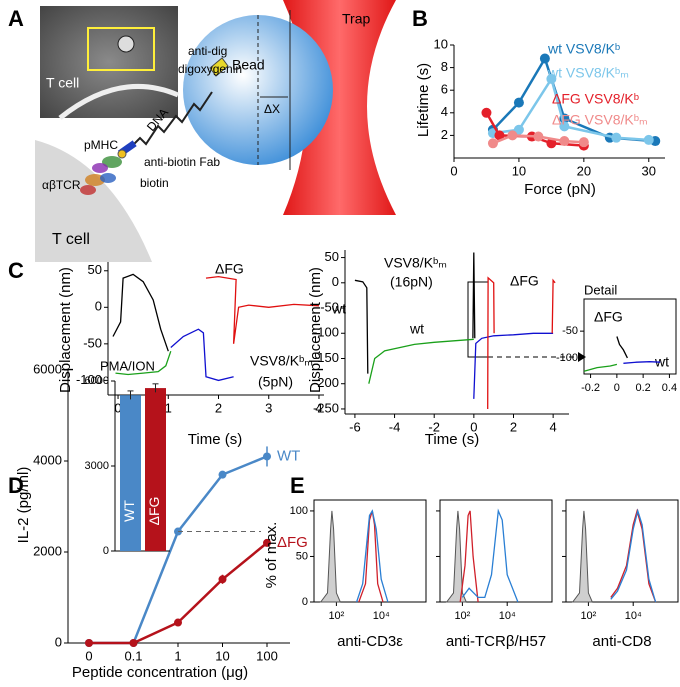 The width and height of the screenshot is (680, 687). What do you see at coordinates (133, 655) in the screenshot?
I see `x-tick-label: 0.1` at bounding box center [133, 655].